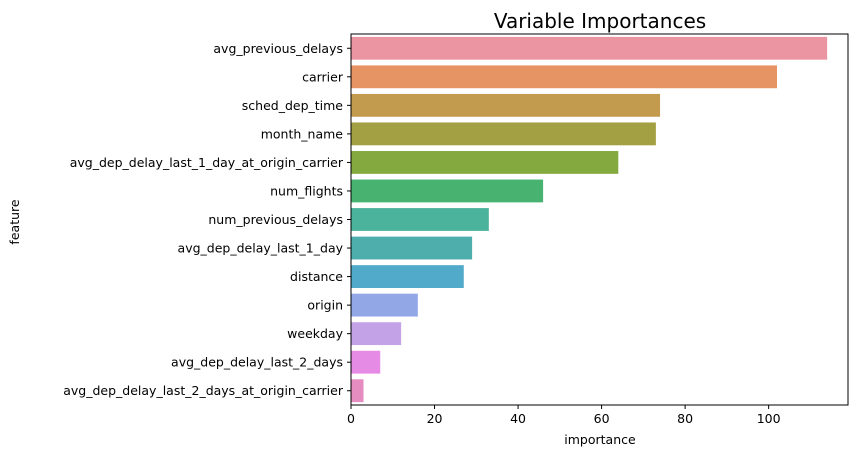 The image size is (857, 464). What do you see at coordinates (376, 334) in the screenshot?
I see `bar-weekday` at bounding box center [376, 334].